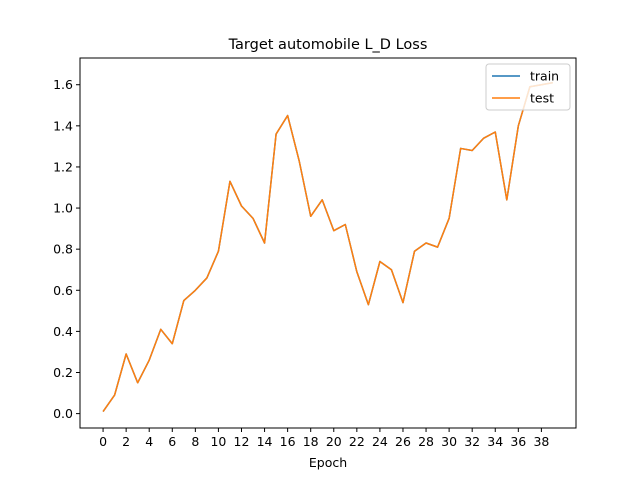  What do you see at coordinates (63, 331) in the screenshot?
I see `y-tick-label: 0.4` at bounding box center [63, 331].